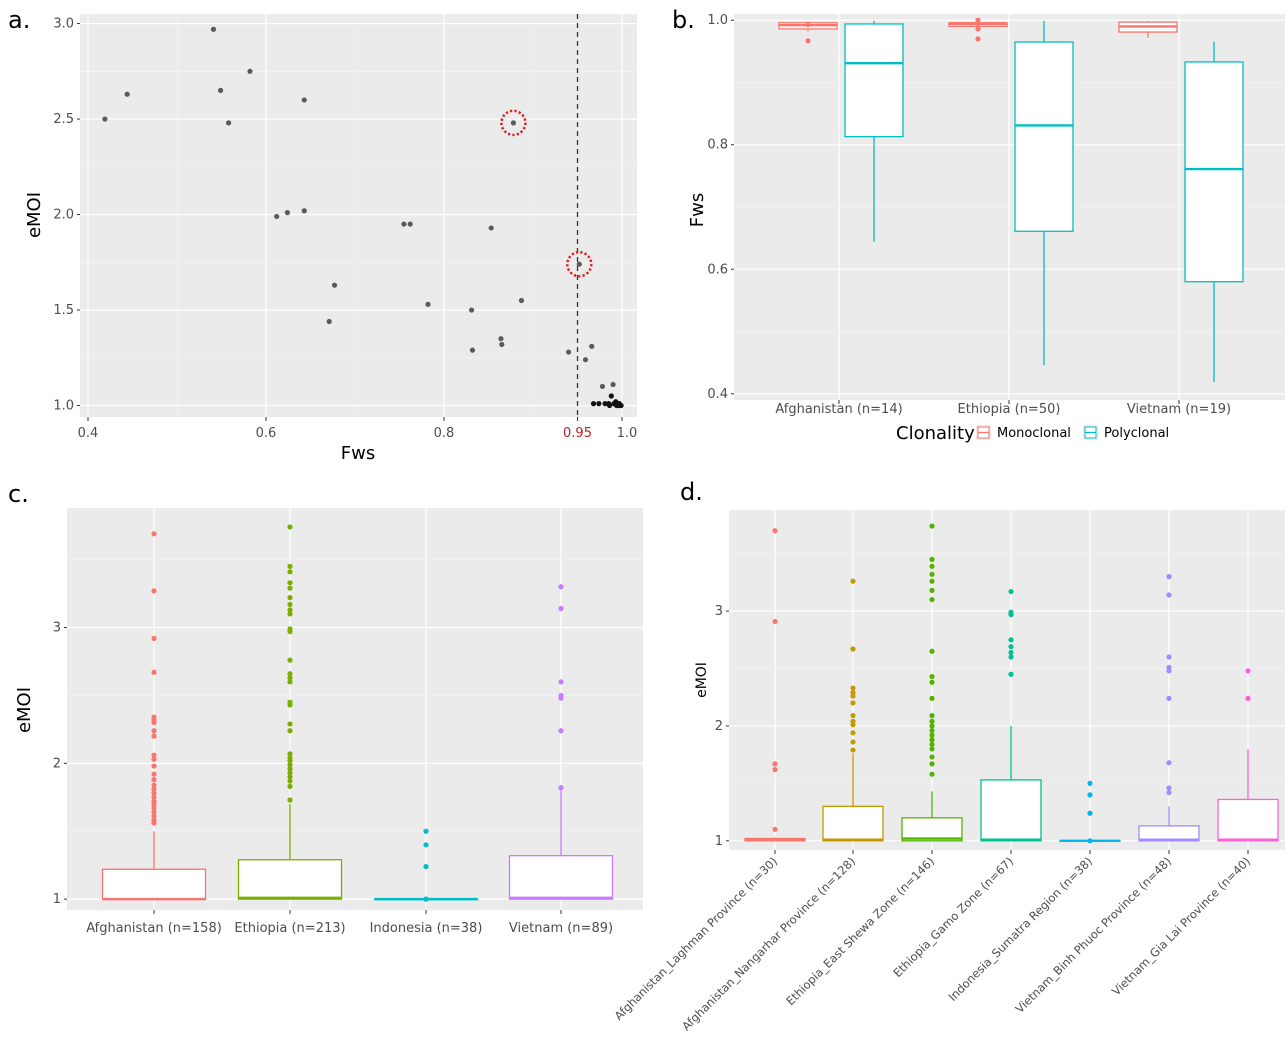 Image resolution: width=1285 pixels, height=1051 pixels. What do you see at coordinates (768, 943) in the screenshot?
I see `panel-d-xtick-label: Afghanistan_Nangarhar Province (n=128)` at bounding box center [768, 943].